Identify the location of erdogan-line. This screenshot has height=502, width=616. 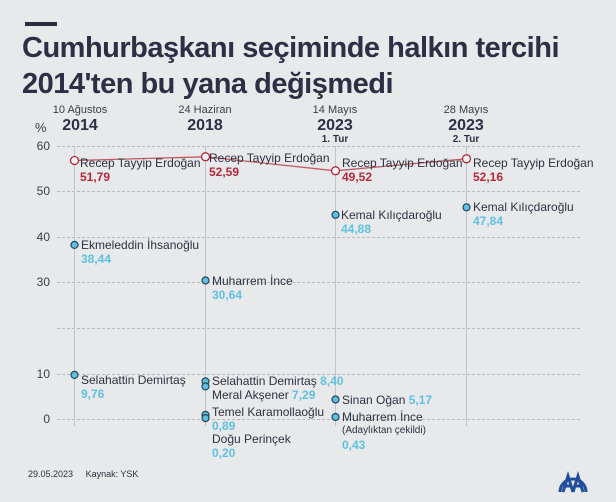
(270, 164).